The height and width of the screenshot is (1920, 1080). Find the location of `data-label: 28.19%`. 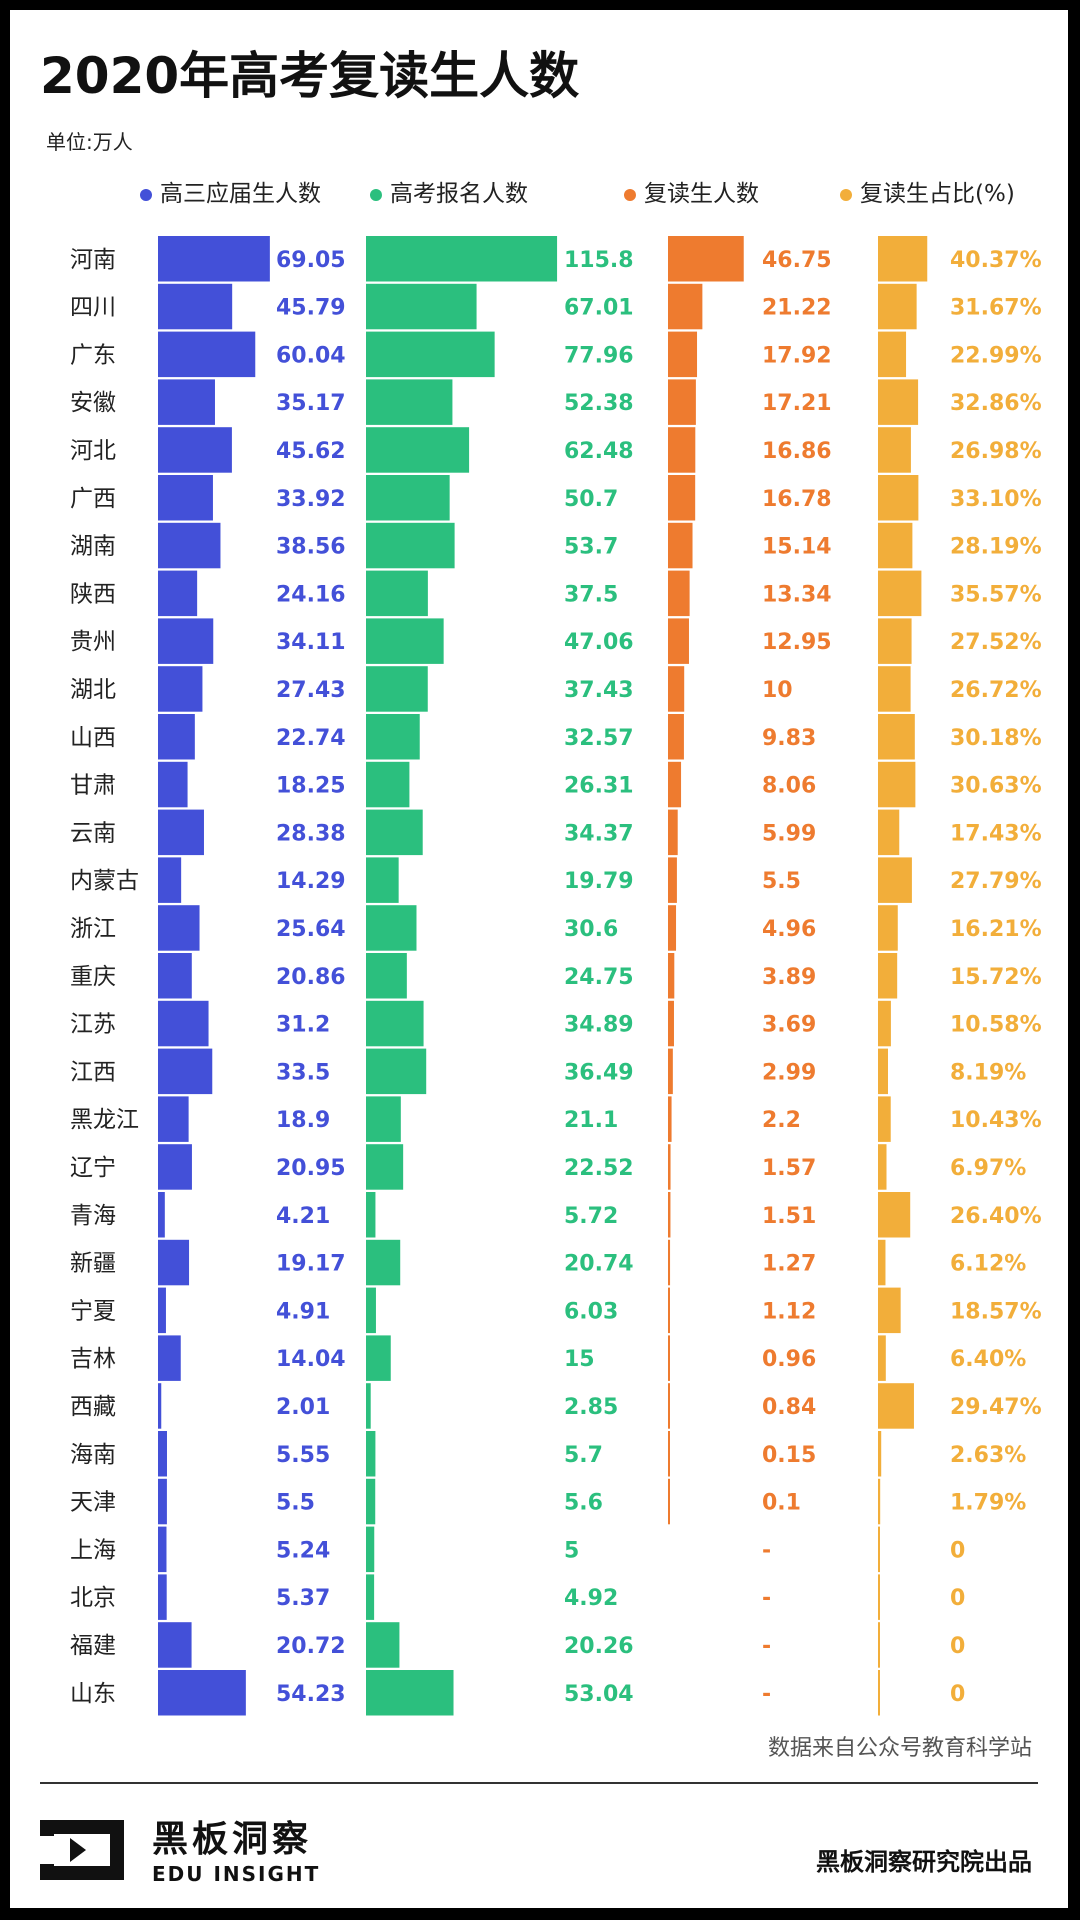

data-label: 28.19% is located at coordinates (996, 547).